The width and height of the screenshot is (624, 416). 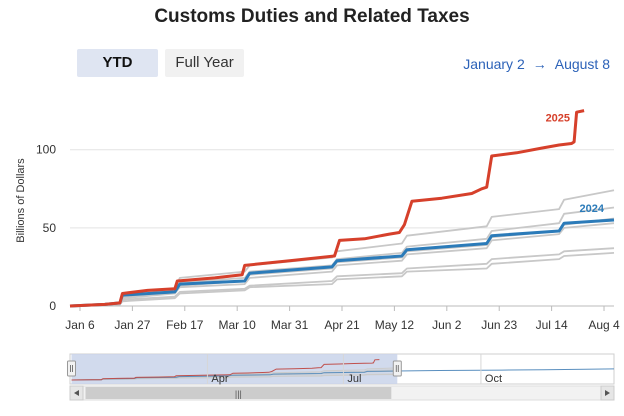 I want to click on series-2025-label: 2025, so click(x=558, y=119).